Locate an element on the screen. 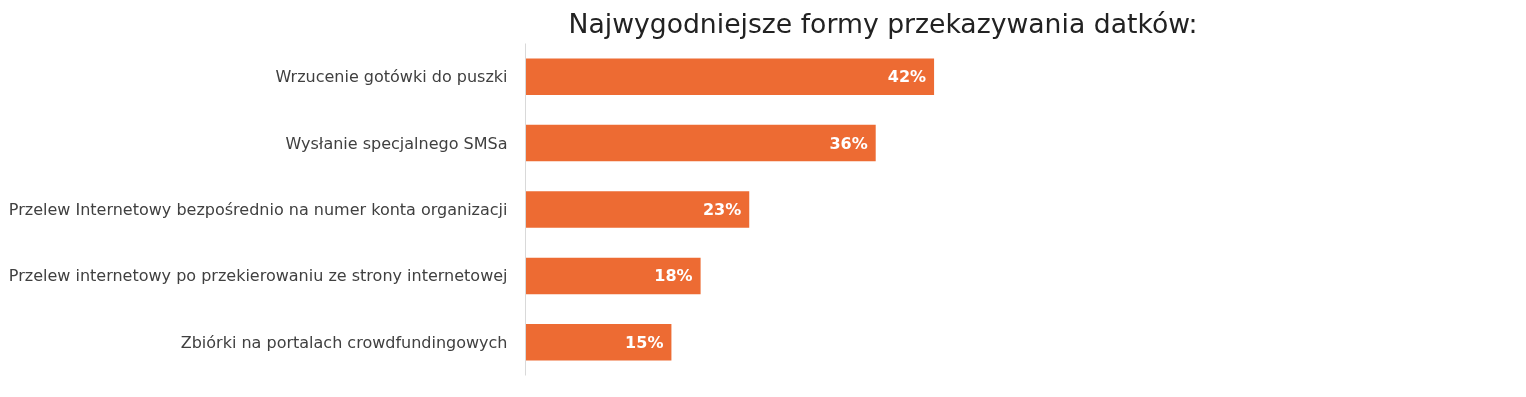 The image size is (1526, 397). data-label: 42% is located at coordinates (907, 77).